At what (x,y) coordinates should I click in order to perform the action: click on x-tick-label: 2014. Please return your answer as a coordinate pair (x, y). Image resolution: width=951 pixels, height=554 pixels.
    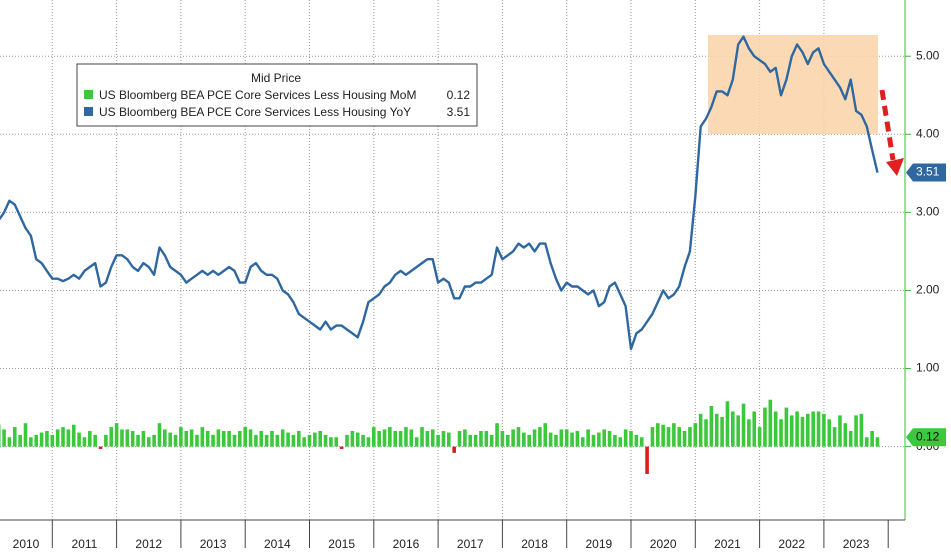
    Looking at the image, I should click on (277, 544).